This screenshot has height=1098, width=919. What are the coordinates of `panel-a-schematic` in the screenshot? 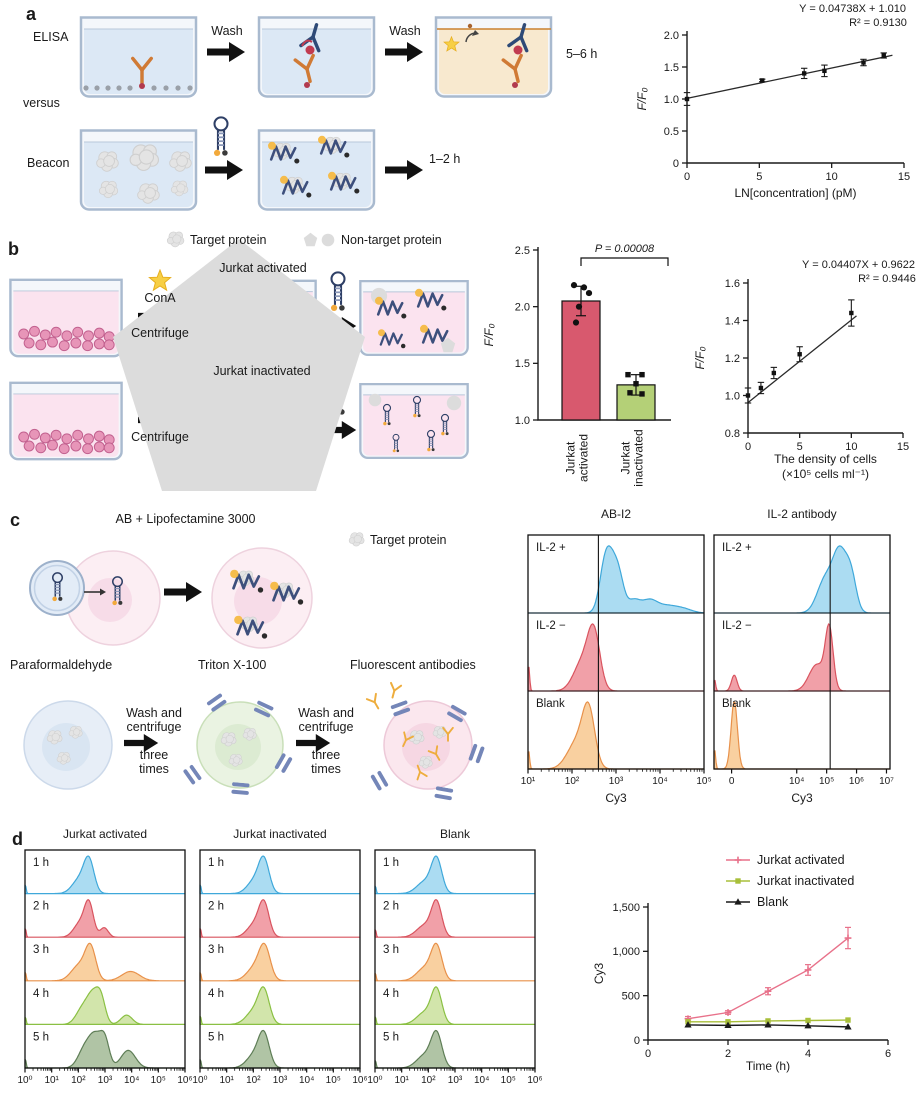 It's located at (316, 113).